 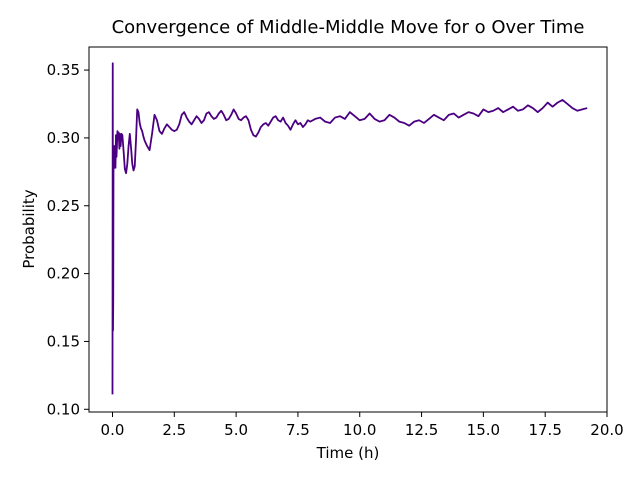 What do you see at coordinates (63, 341) in the screenshot?
I see `y-tick-label: 0.15` at bounding box center [63, 341].